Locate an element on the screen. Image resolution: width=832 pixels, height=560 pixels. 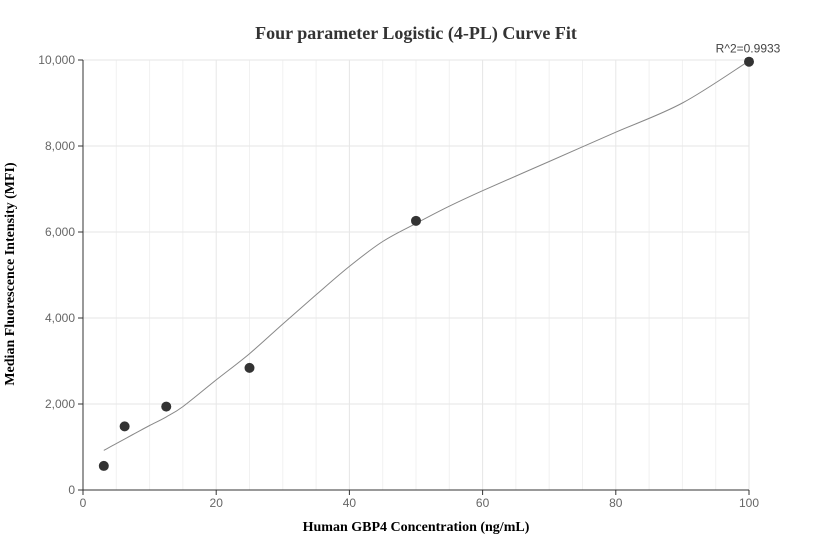
x-axis-title: Human GBP4 Concentration (ng/mL) is located at coordinates (416, 527).